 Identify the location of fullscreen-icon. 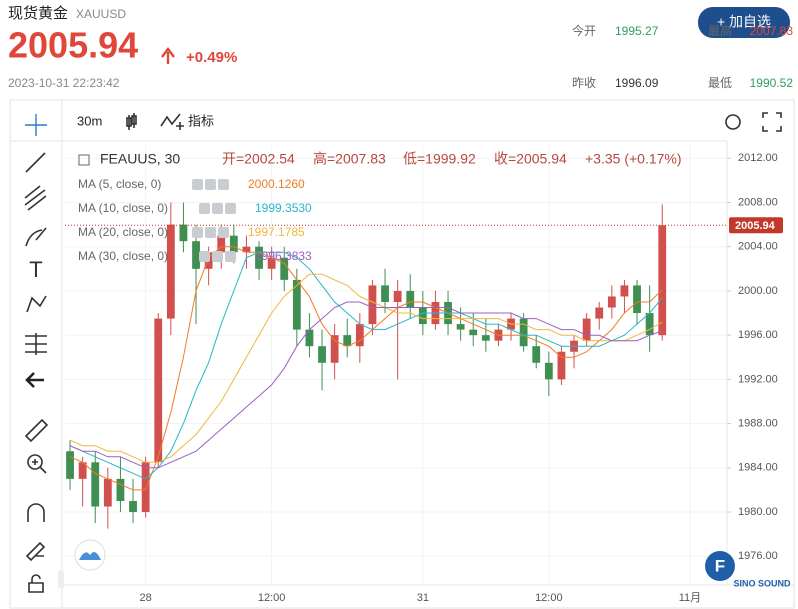
(772, 122).